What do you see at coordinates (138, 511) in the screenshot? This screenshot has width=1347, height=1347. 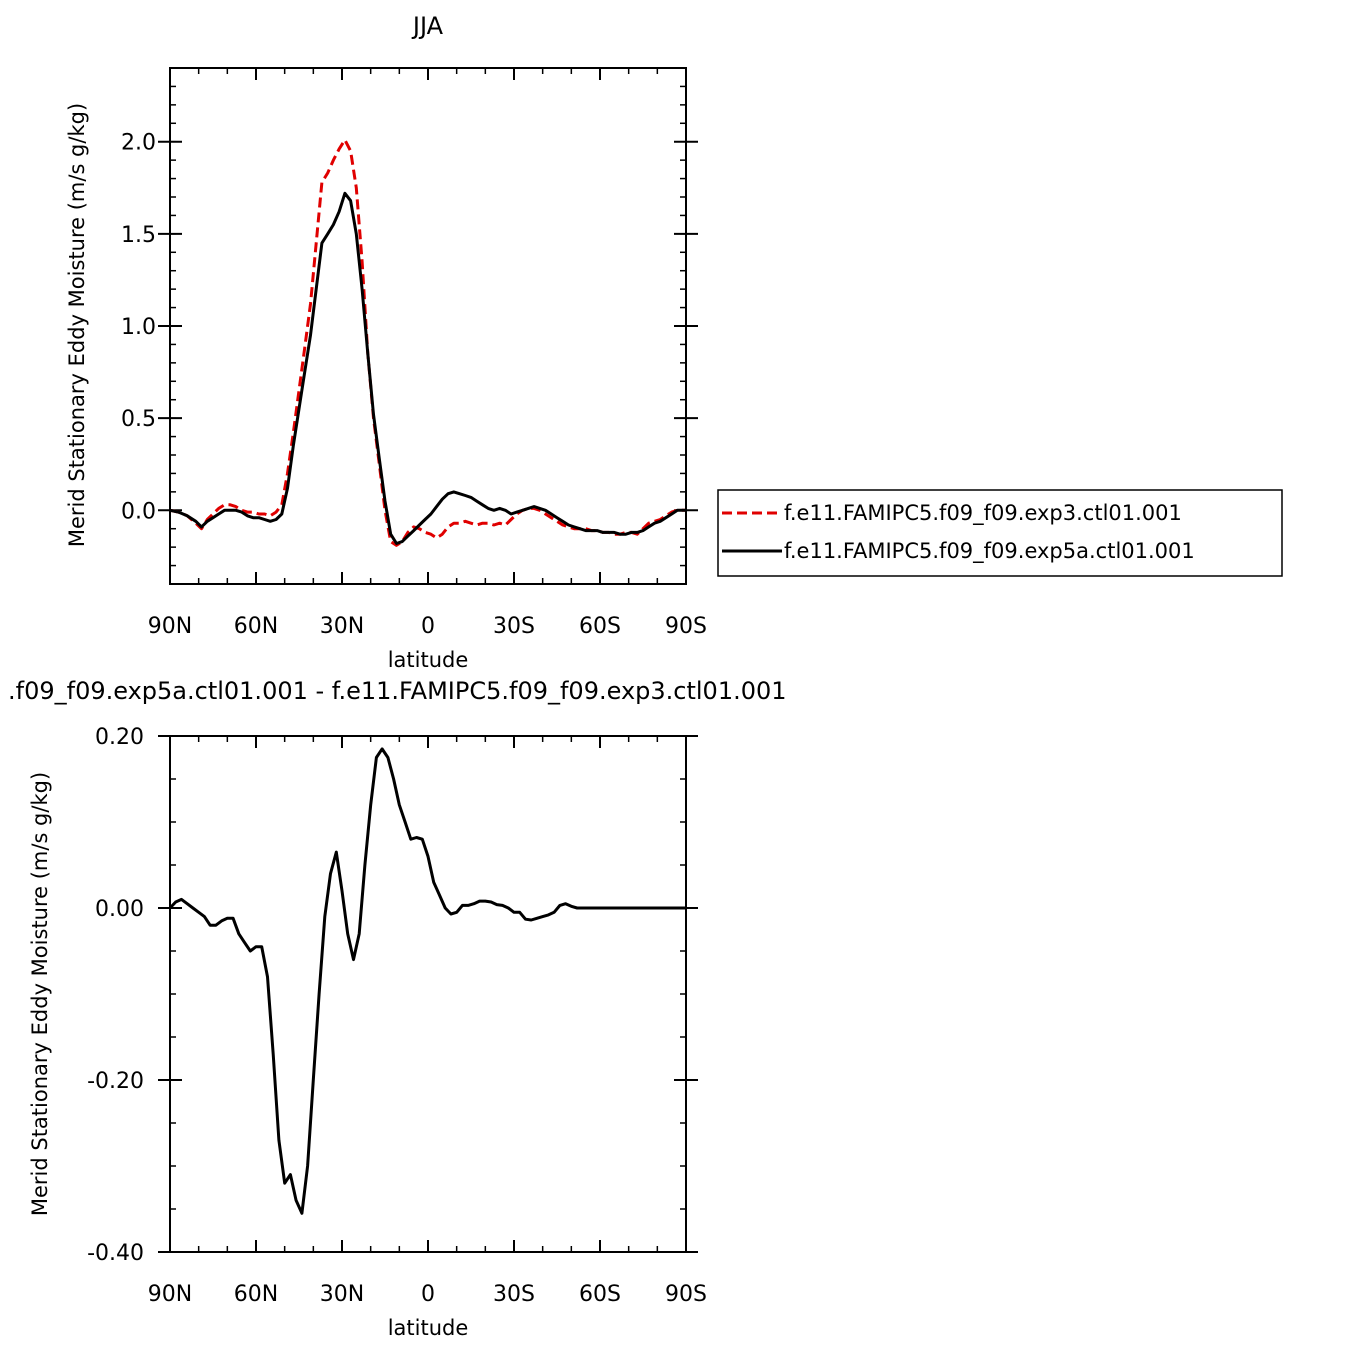 I see `top-plot-y-tick-label: 0.0` at bounding box center [138, 511].